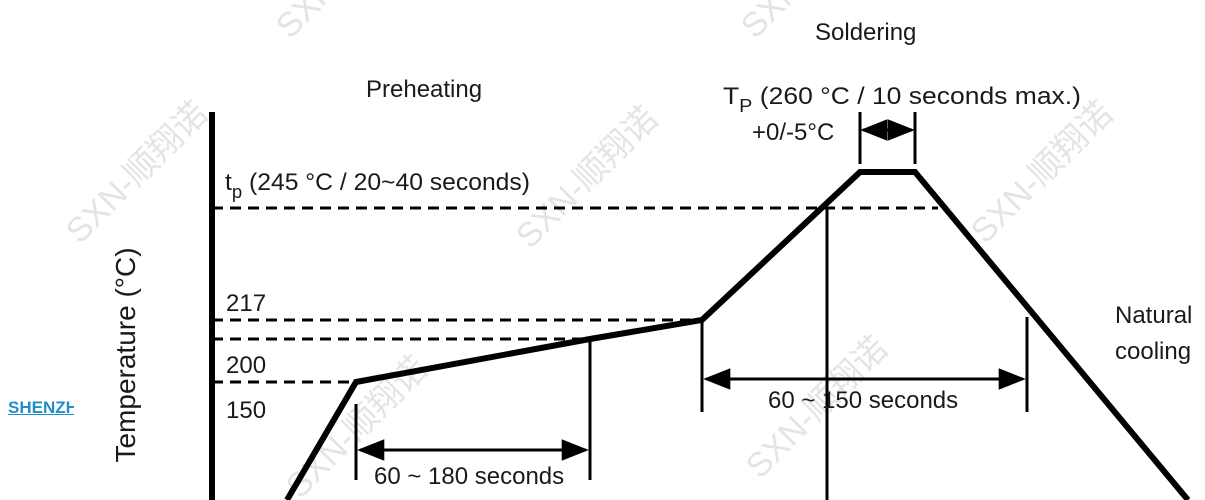 This screenshot has width=1205, height=500. Describe the element at coordinates (469, 476) in the screenshot. I see `preheat-duration-label: 60 ~ 180 seconds` at that location.